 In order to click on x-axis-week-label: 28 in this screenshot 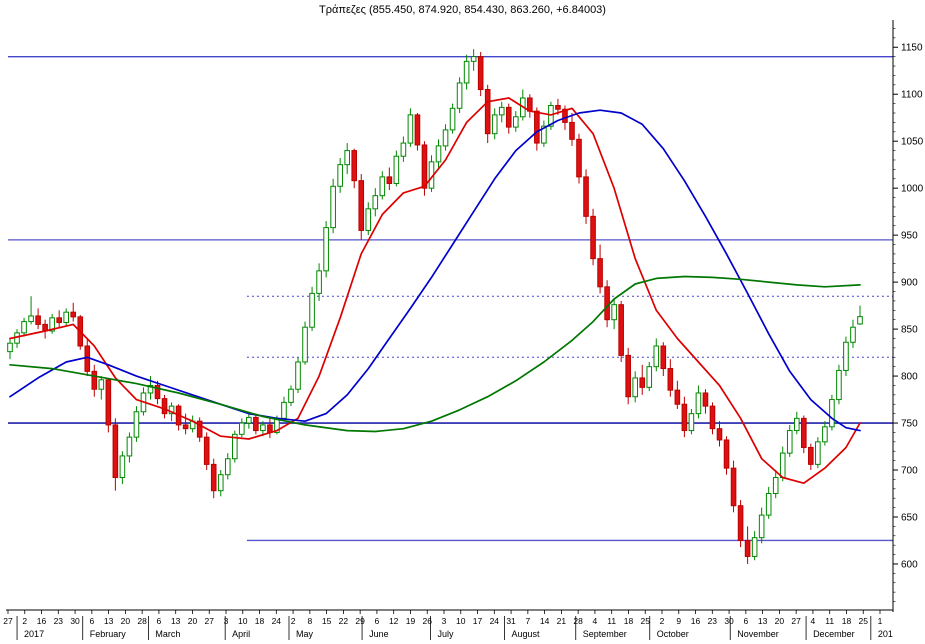, I will do `click(142, 621)`.